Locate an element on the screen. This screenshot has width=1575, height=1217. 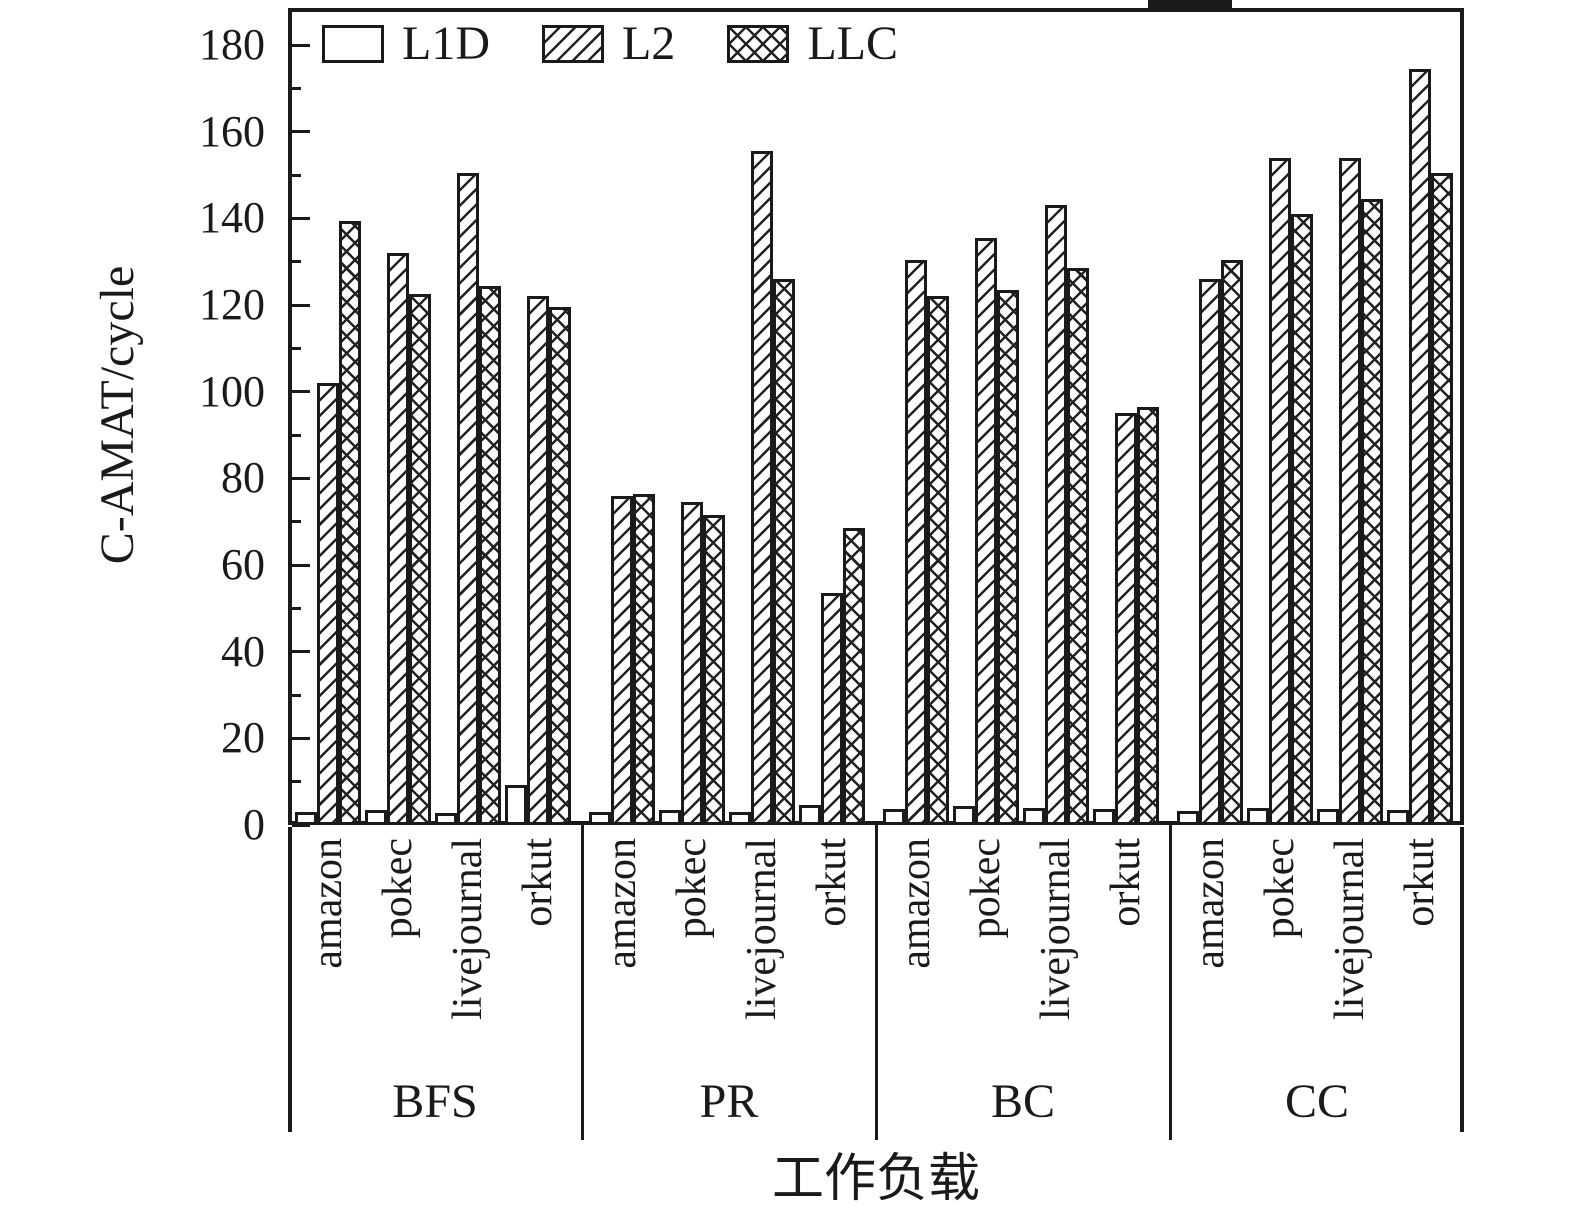
y-tick-label: 80 is located at coordinates (243, 478).